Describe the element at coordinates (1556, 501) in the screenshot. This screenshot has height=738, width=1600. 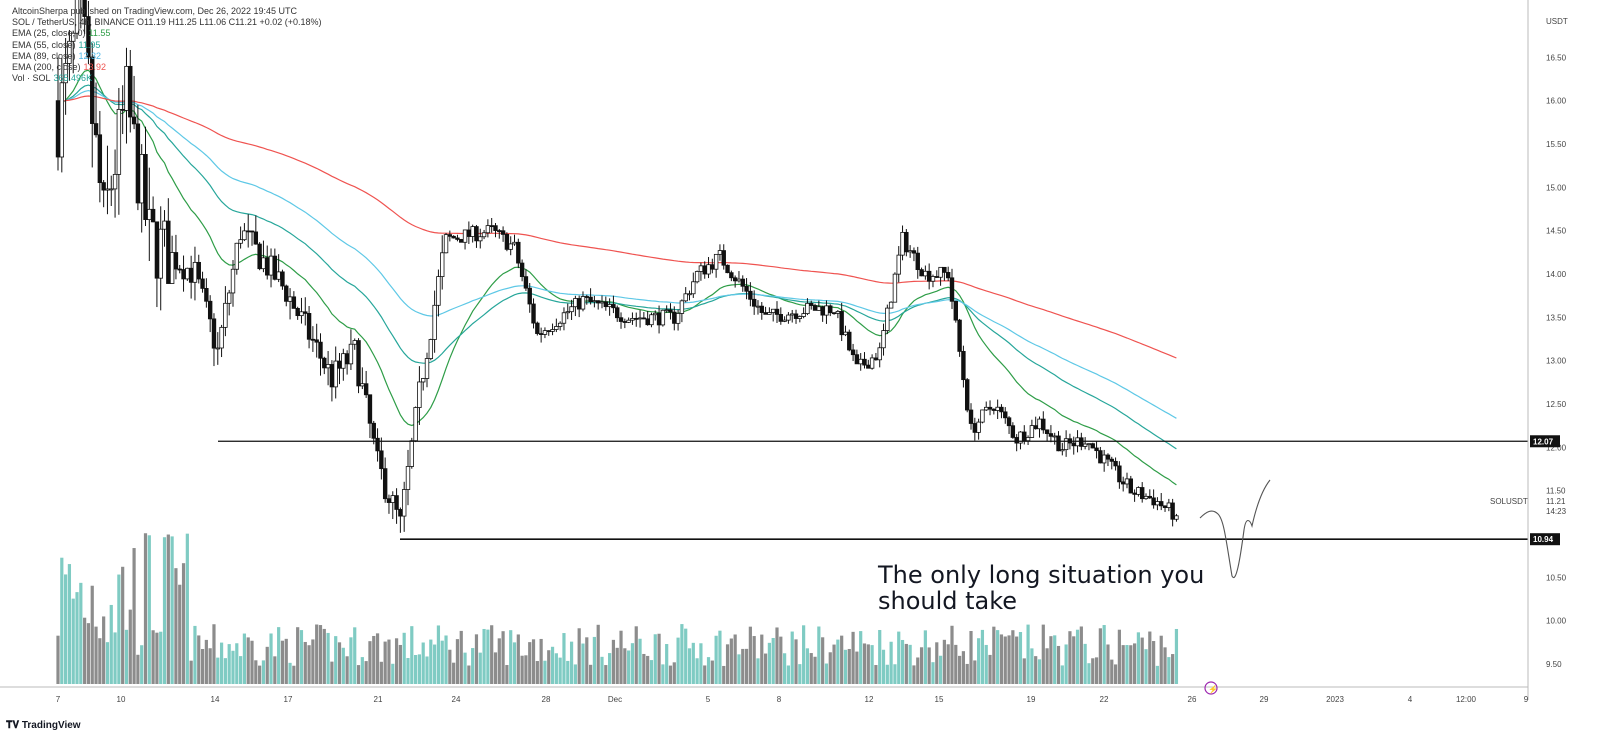
I see `last-price-label: 11.21` at that location.